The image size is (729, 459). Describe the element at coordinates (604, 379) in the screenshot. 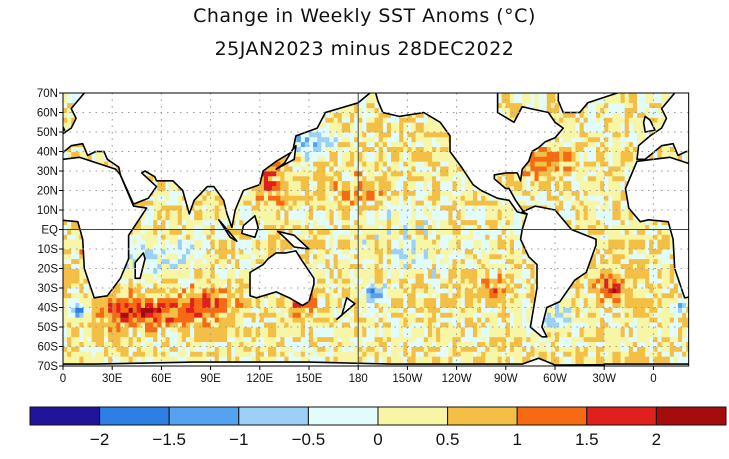

I see `lon-tick-label: 30W` at that location.